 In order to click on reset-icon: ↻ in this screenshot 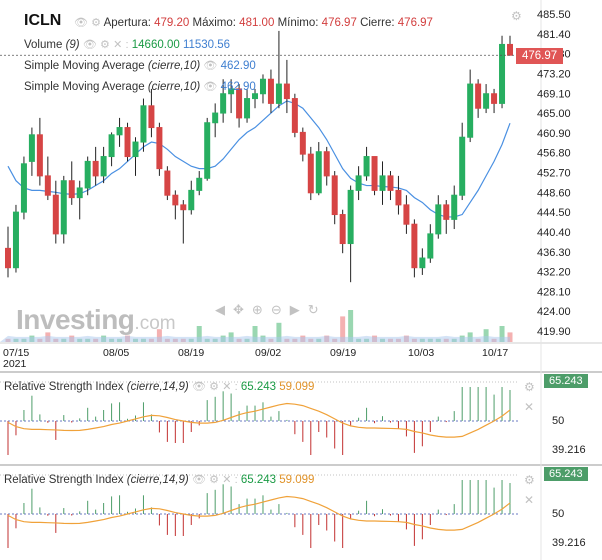, I will do `click(313, 309)`.